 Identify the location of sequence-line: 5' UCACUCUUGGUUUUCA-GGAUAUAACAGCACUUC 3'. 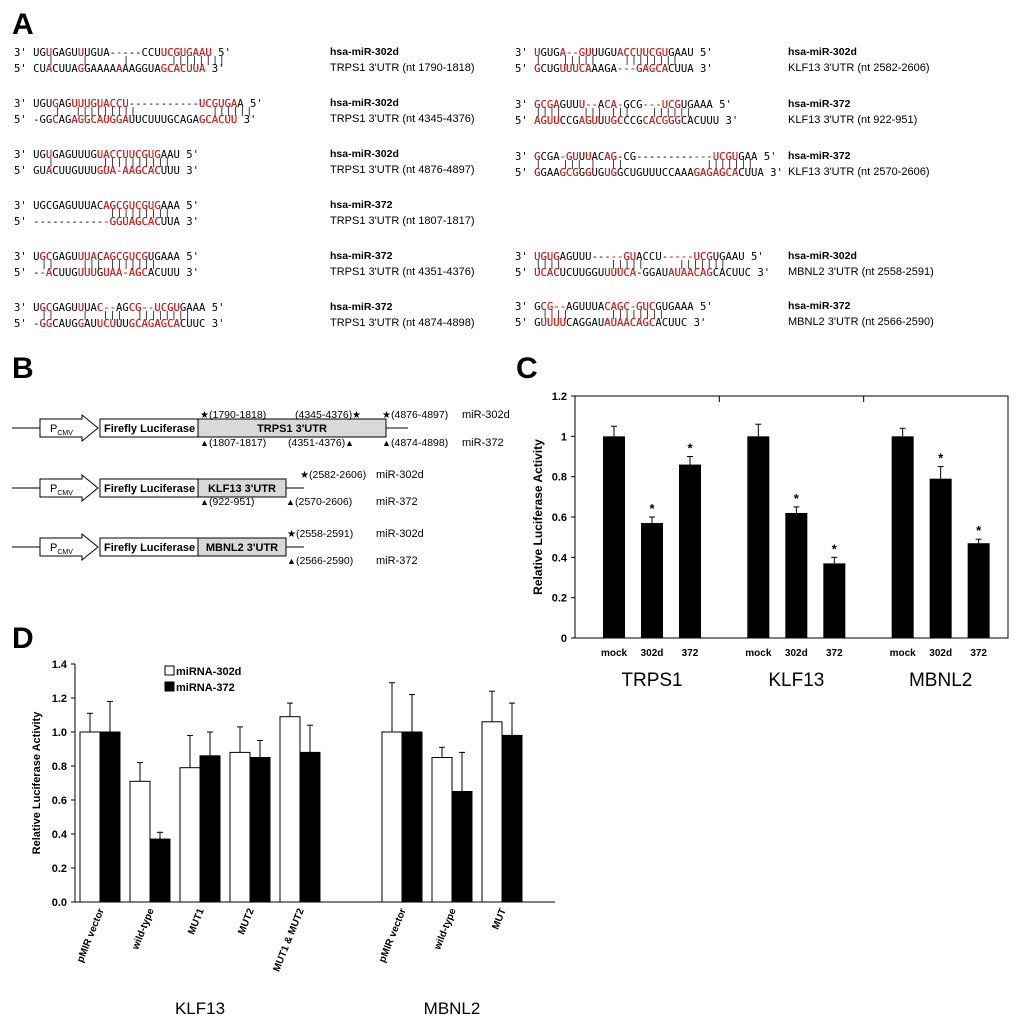
(643, 273).